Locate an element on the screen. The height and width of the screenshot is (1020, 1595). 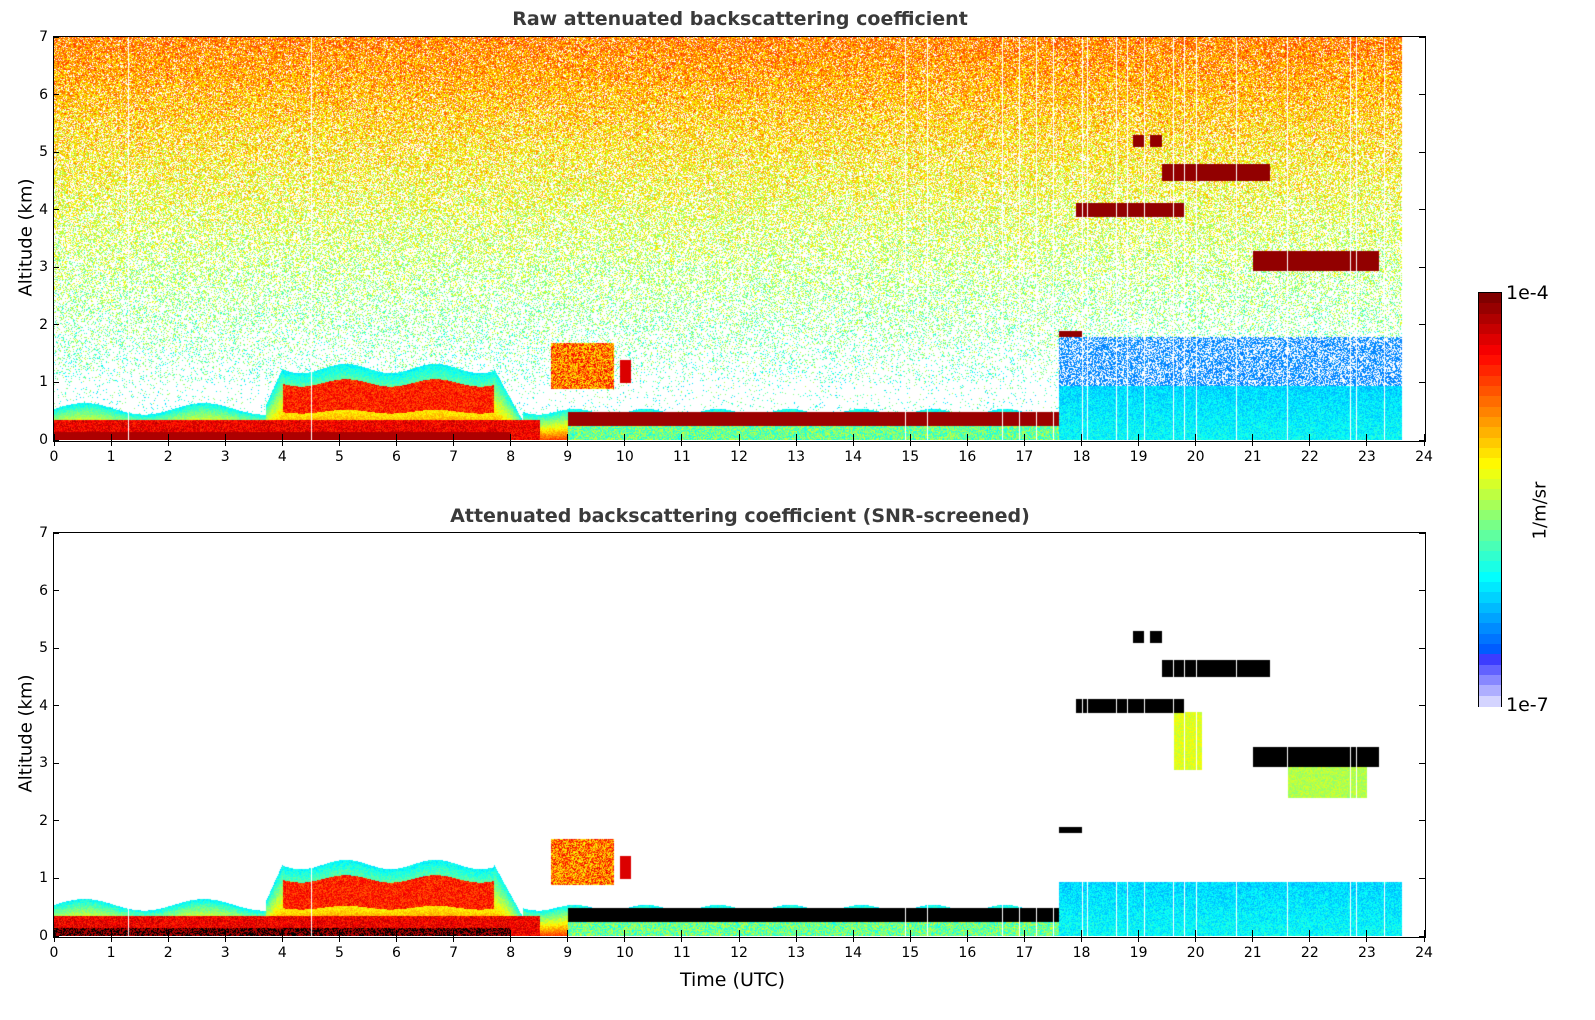
x-tick-label: 9 is located at coordinates (568, 953).